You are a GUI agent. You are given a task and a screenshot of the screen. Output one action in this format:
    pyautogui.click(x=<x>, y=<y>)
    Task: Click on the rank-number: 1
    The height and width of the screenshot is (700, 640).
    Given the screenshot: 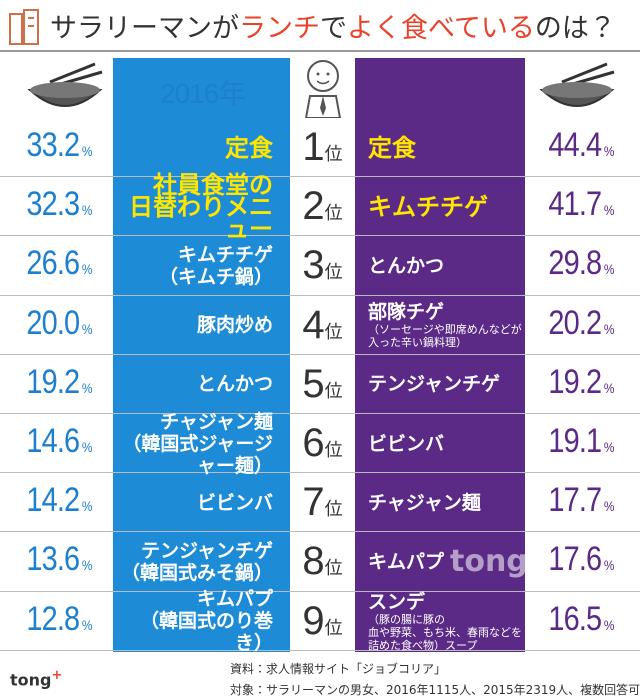 What is the action you would take?
    pyautogui.click(x=313, y=147)
    